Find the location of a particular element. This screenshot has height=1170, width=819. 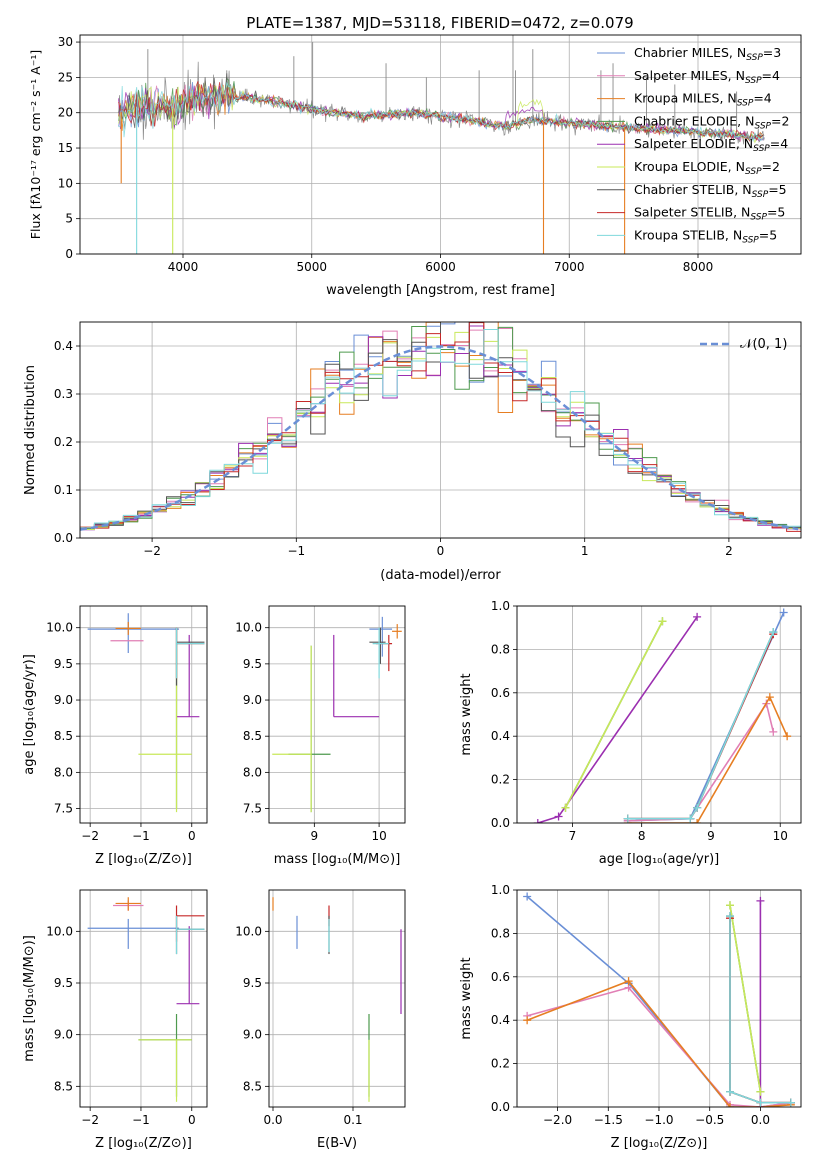

legend-label: Kroupa STELIB, NSSP=5 is located at coordinates (705, 236).